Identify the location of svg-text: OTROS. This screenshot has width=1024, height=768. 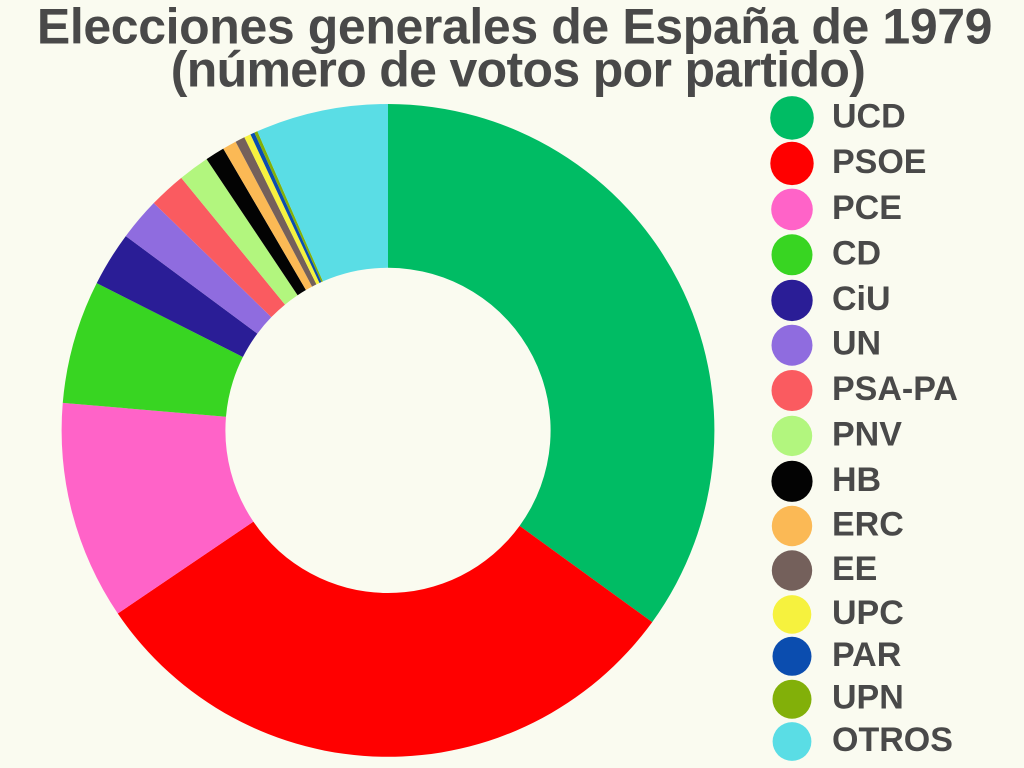
(892, 740).